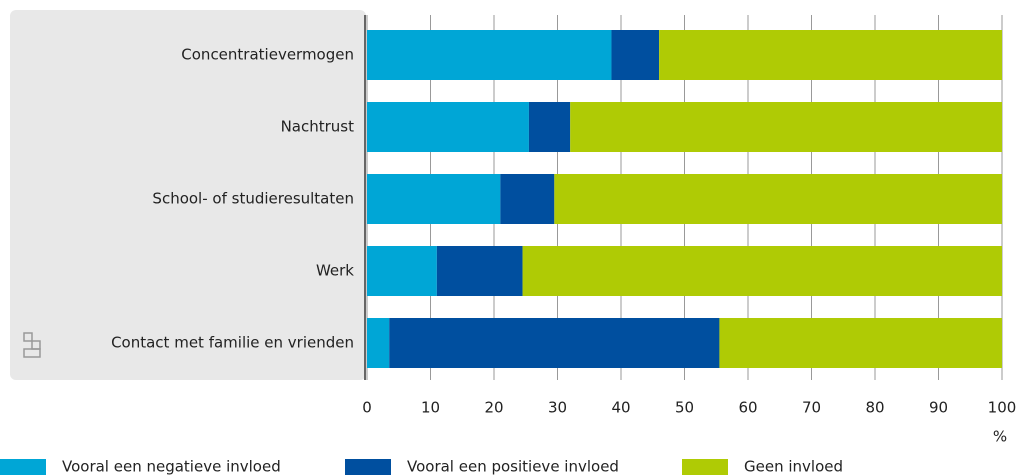  I want to click on legend-label: Vooral een negatieve invloed, so click(171, 466).